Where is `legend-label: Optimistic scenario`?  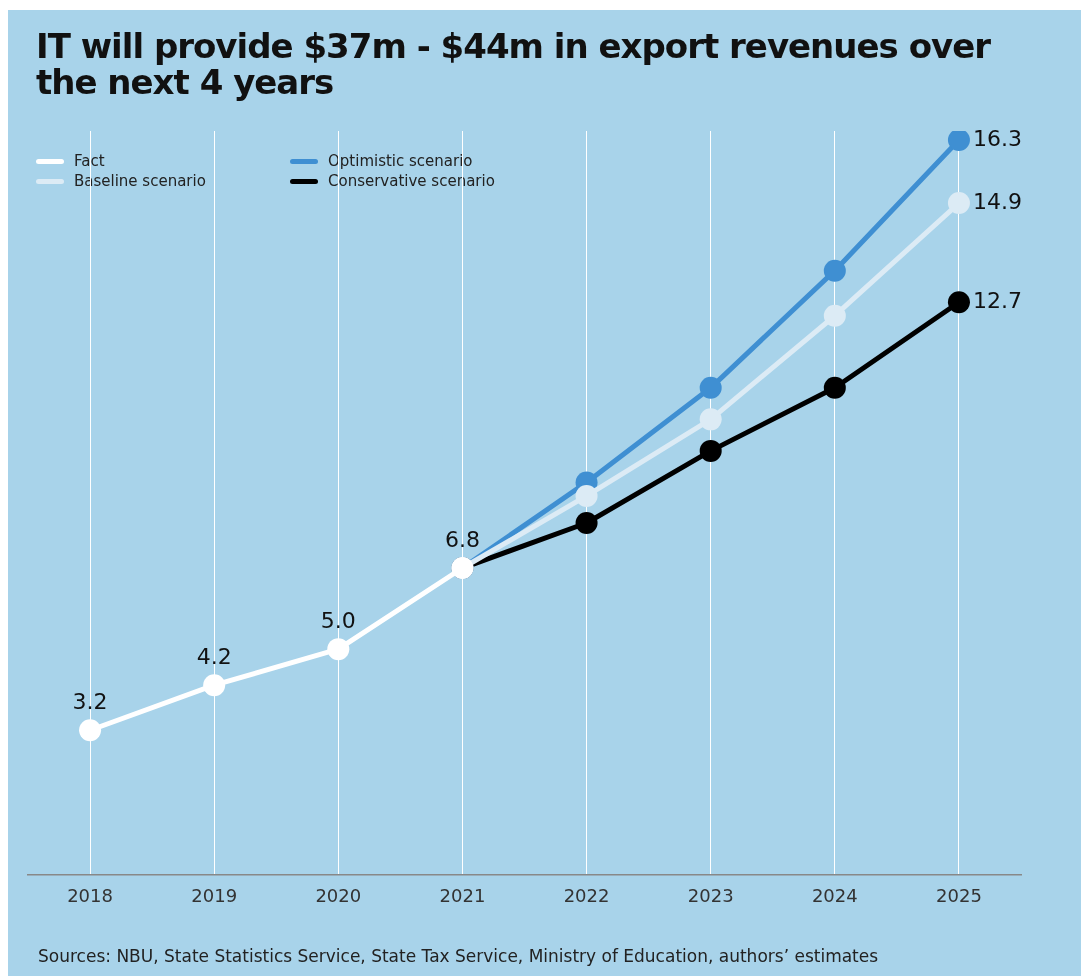
legend-label: Optimistic scenario is located at coordinates (400, 161).